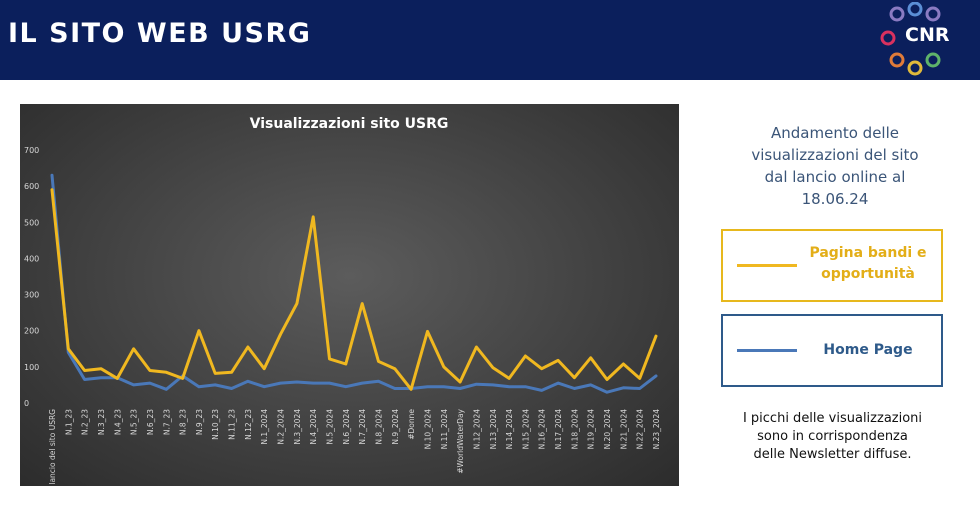 This screenshot has width=980, height=507. What do you see at coordinates (26, 403) in the screenshot?
I see `y-tick-label: 0` at bounding box center [26, 403].